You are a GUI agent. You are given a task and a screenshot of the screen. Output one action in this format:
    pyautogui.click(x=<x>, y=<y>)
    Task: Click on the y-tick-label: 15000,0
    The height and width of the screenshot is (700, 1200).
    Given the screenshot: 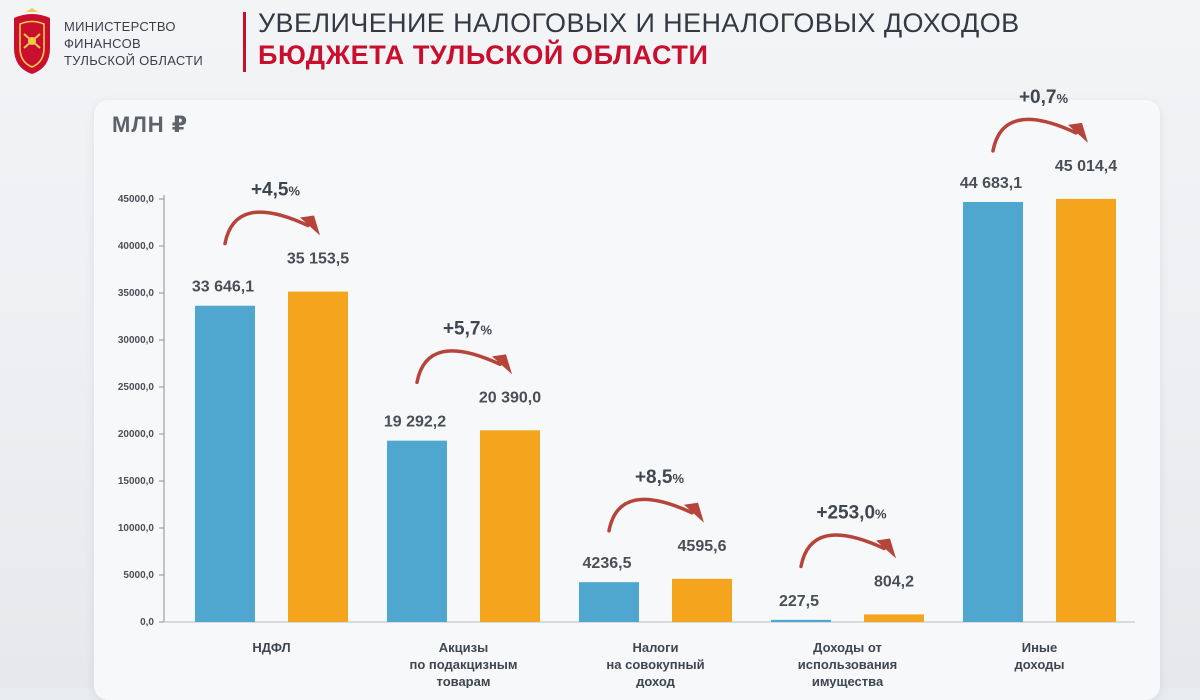 What is the action you would take?
    pyautogui.click(x=136, y=481)
    